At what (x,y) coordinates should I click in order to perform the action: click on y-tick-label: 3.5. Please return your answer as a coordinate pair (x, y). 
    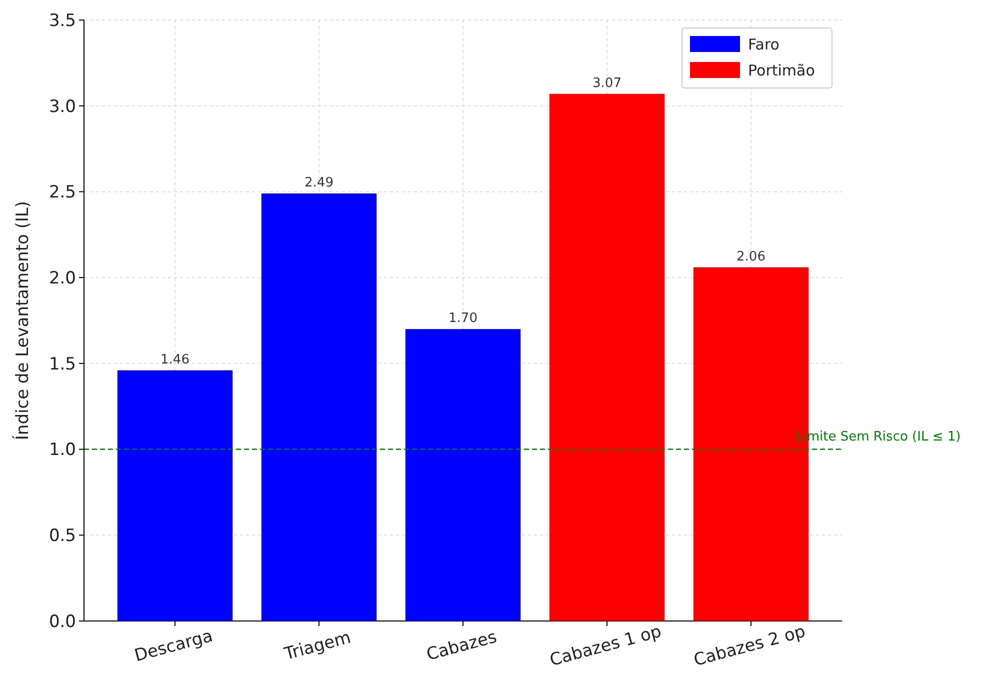
    Looking at the image, I should click on (62, 20).